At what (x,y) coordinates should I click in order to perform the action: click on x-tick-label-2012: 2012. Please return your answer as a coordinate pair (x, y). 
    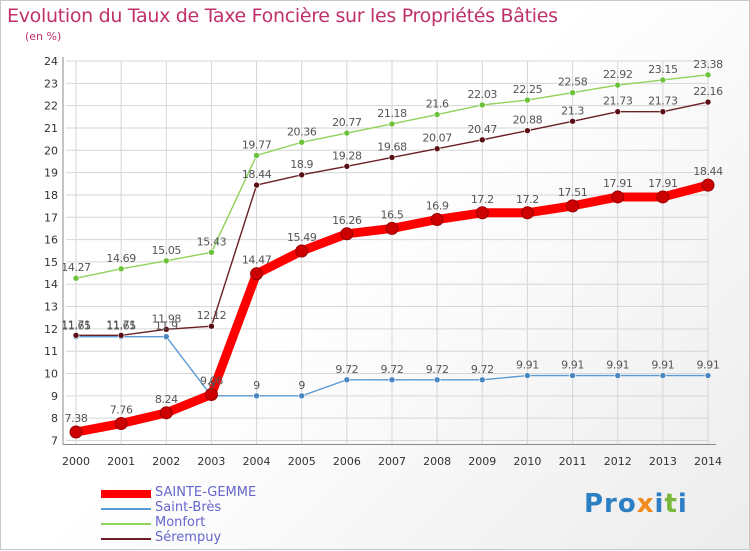
    Looking at the image, I should click on (618, 461).